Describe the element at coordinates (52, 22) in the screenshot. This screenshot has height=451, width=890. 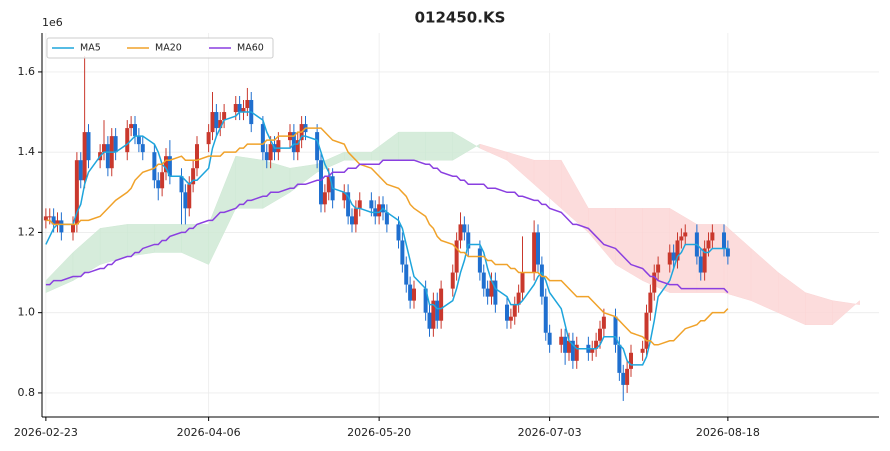
I see `offset-label: 1e6` at that location.